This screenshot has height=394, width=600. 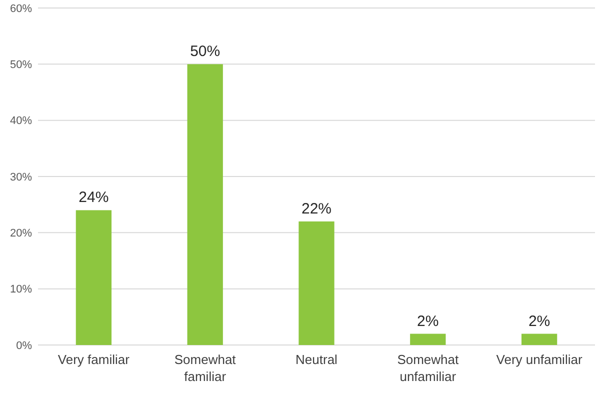 What do you see at coordinates (21, 8) in the screenshot?
I see `y-tick-label: 60%` at bounding box center [21, 8].